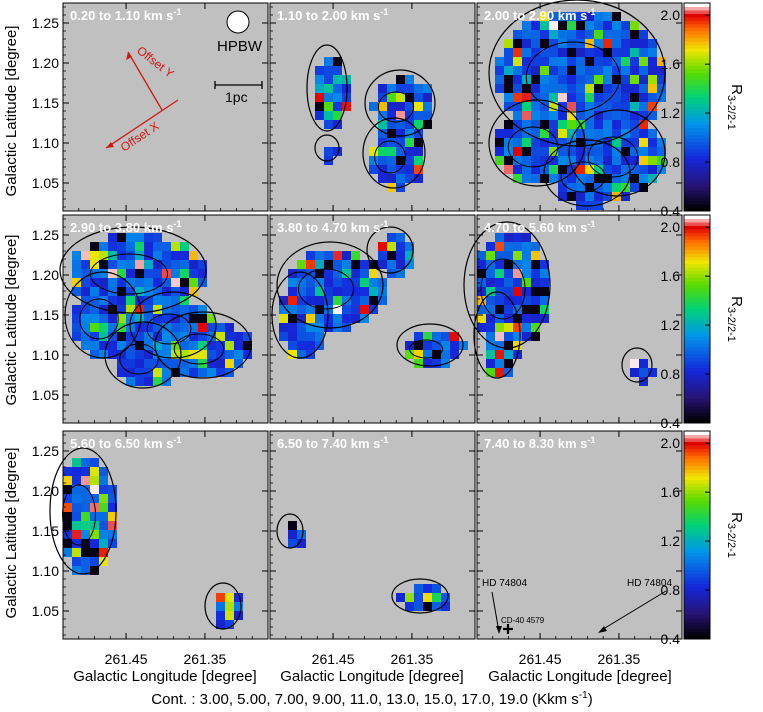 This screenshot has width=763, height=712. I want to click on panel-label: 1.10 to 2.00 km s-1, so click(332, 15).